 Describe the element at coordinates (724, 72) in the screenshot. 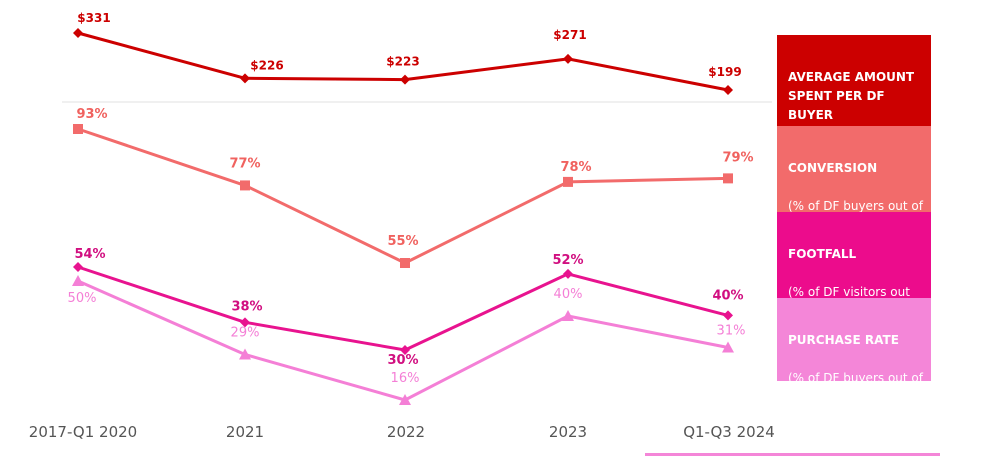

I see `data-label: $199` at that location.